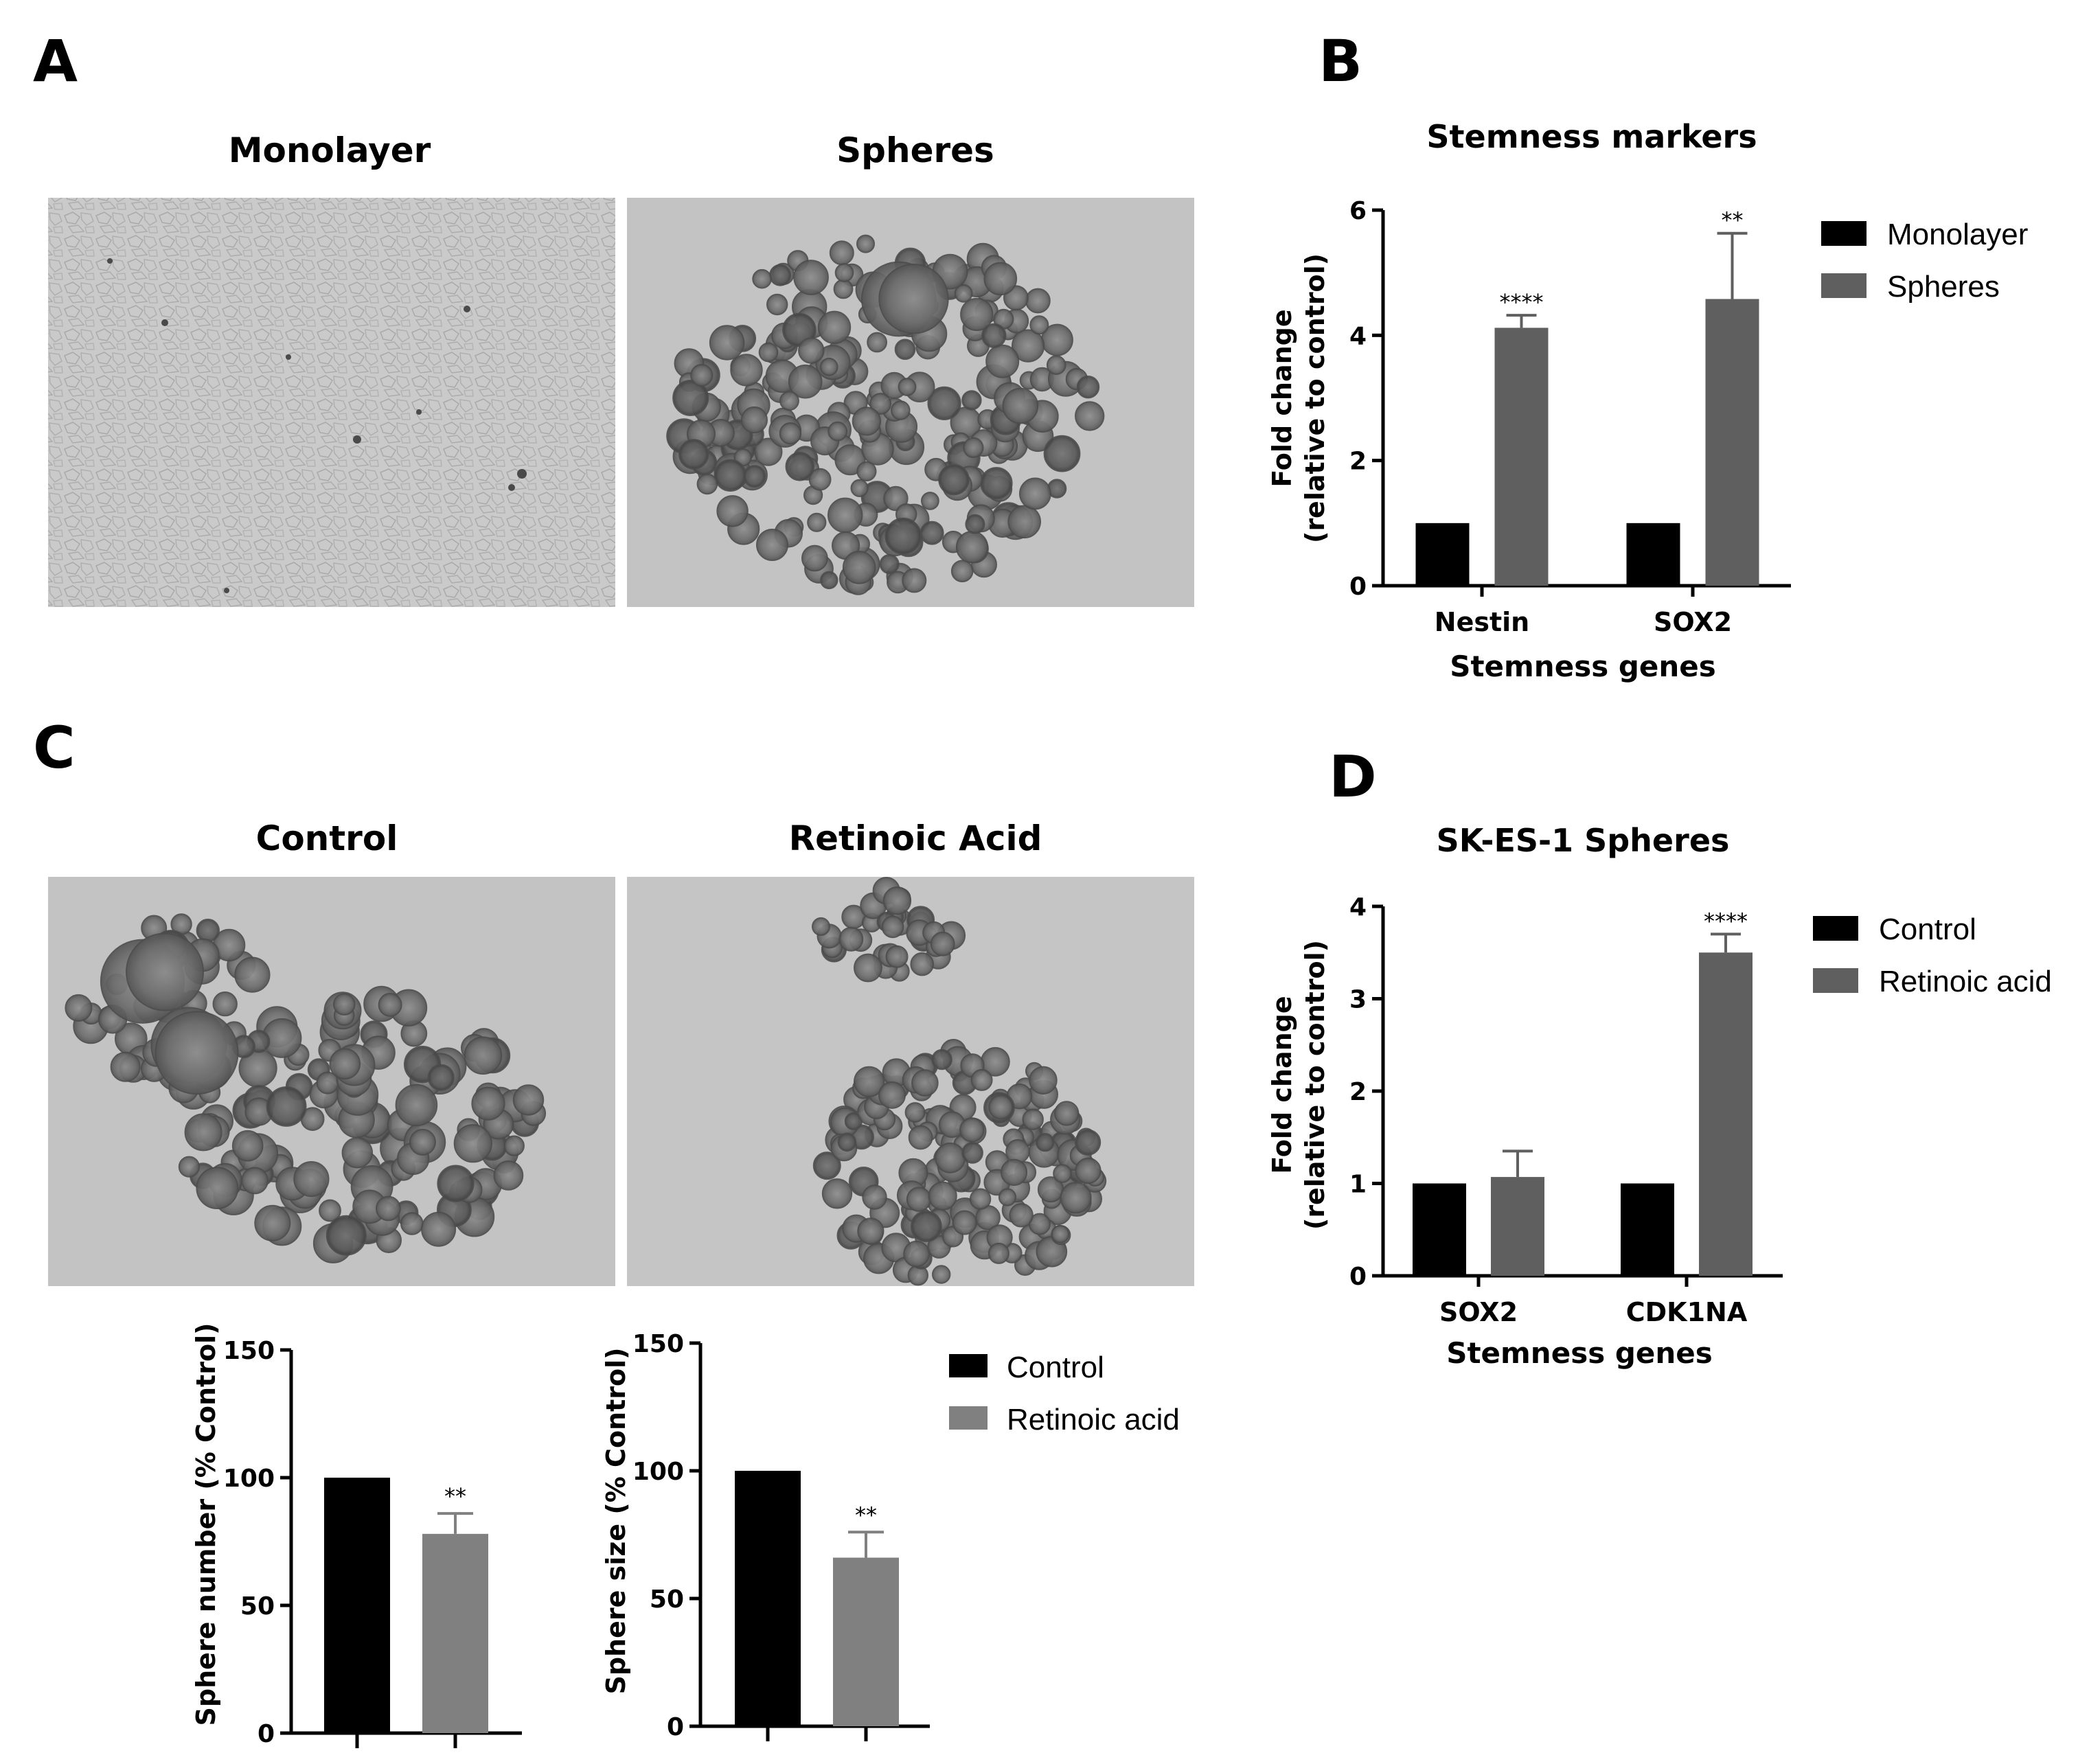  Describe the element at coordinates (206, 1524) in the screenshot. I see `chart-c1-ylabel: Sphere number (% Control)` at that location.